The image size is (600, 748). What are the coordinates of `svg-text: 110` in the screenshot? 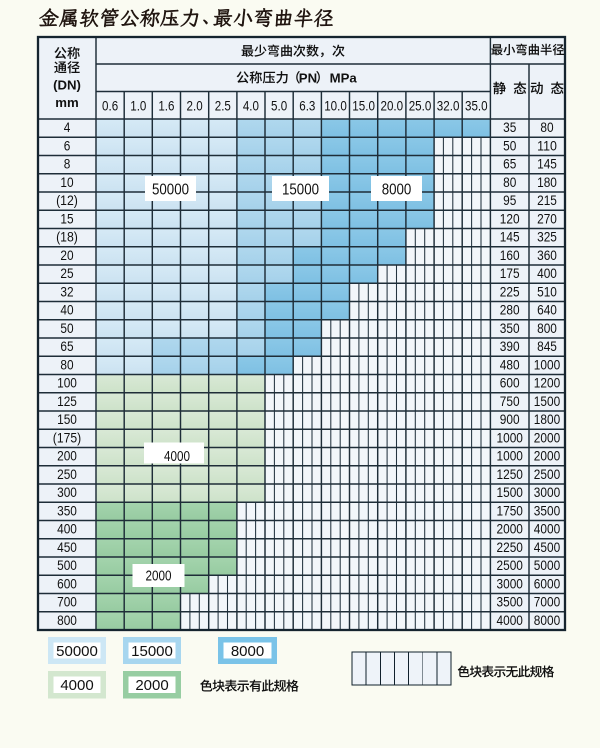 It's located at (547, 146).